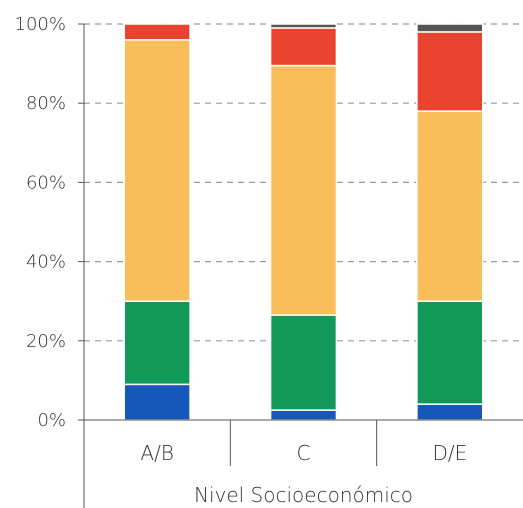  I want to click on y-tick-label: 20%, so click(46, 341).